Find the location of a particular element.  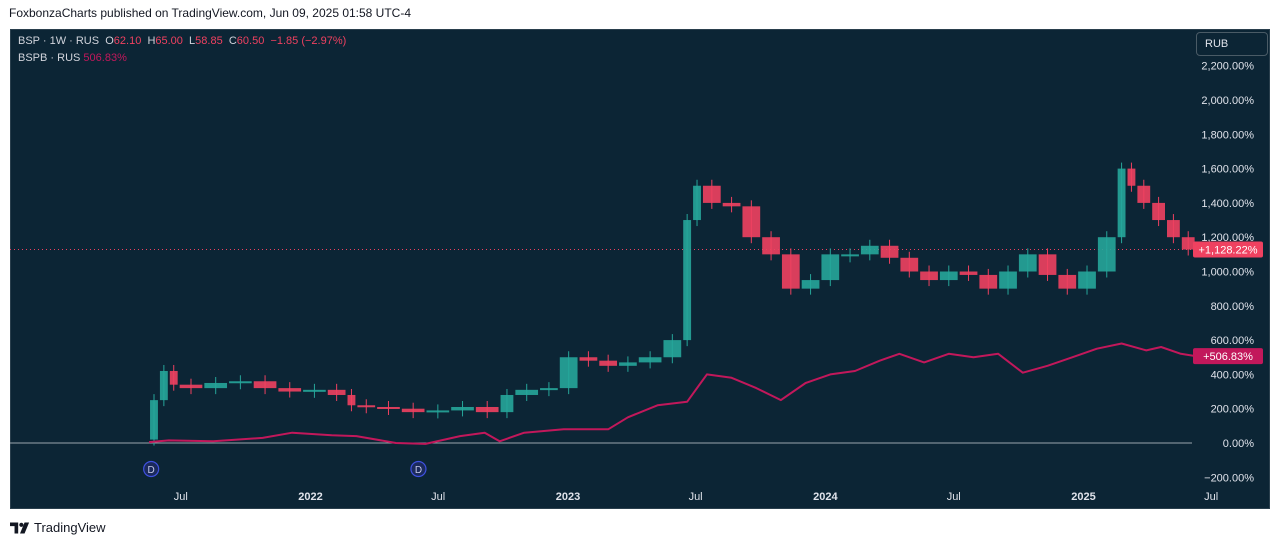

last-value-label: +506.83% is located at coordinates (1228, 356).